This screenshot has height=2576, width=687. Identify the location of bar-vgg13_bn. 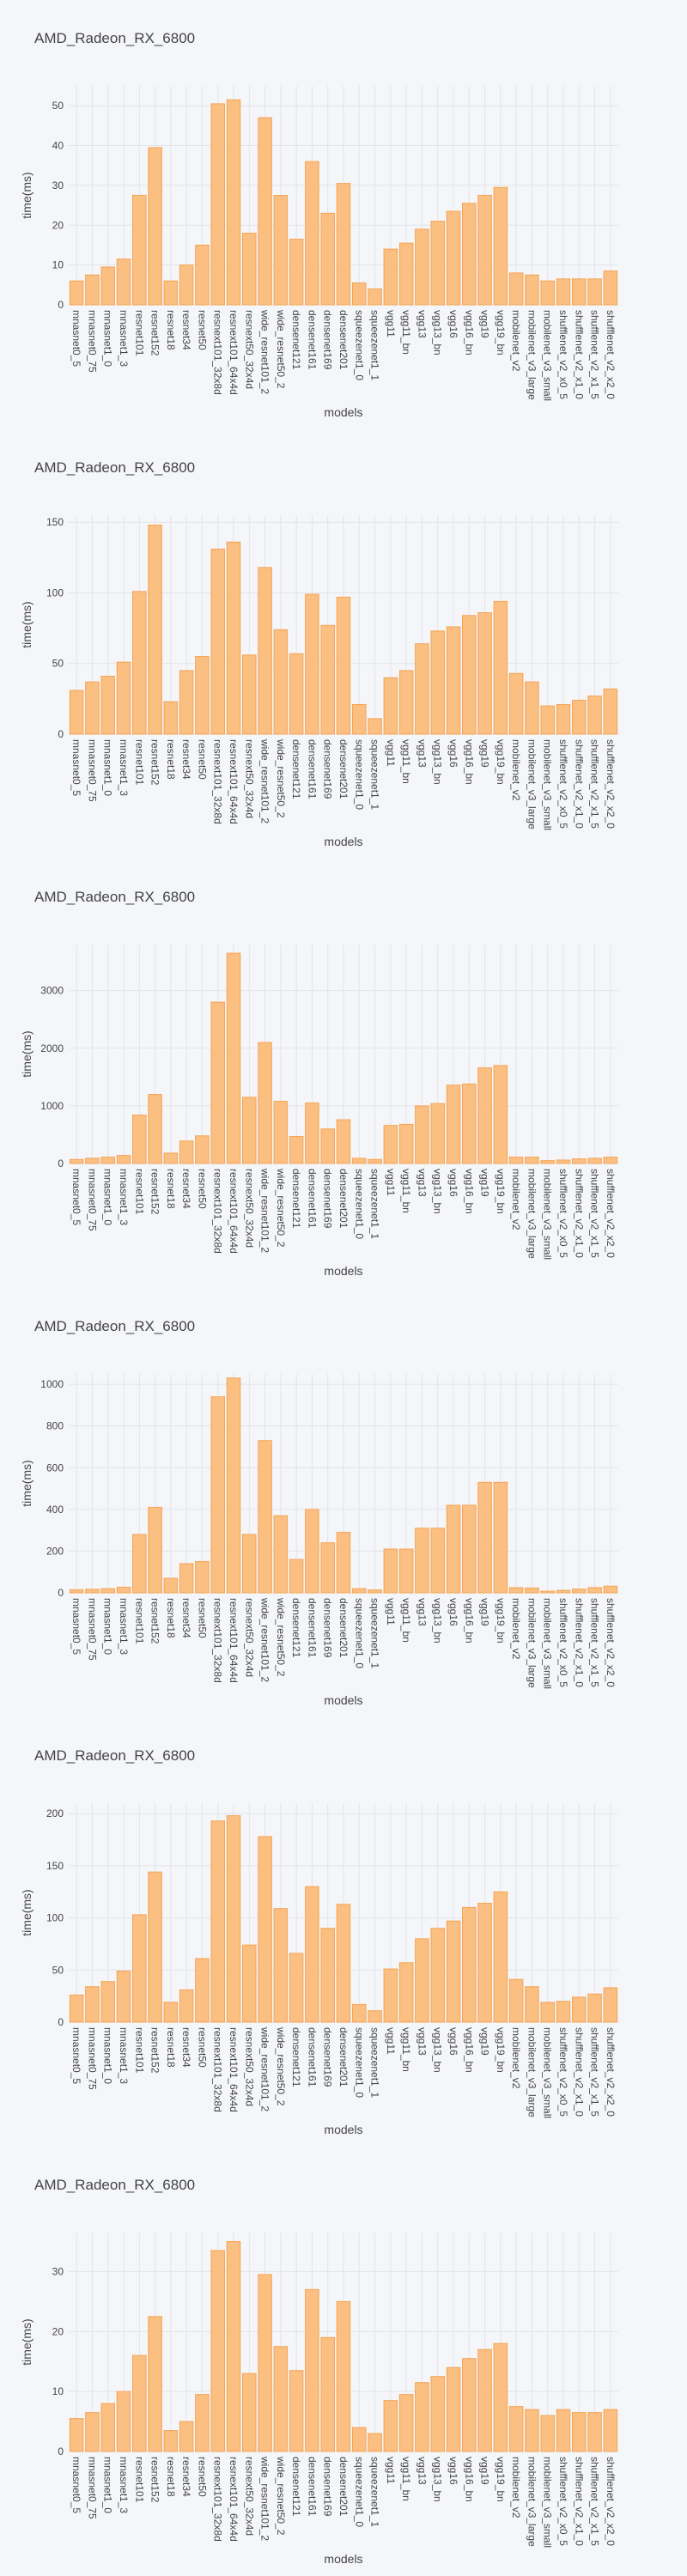
(437, 2414).